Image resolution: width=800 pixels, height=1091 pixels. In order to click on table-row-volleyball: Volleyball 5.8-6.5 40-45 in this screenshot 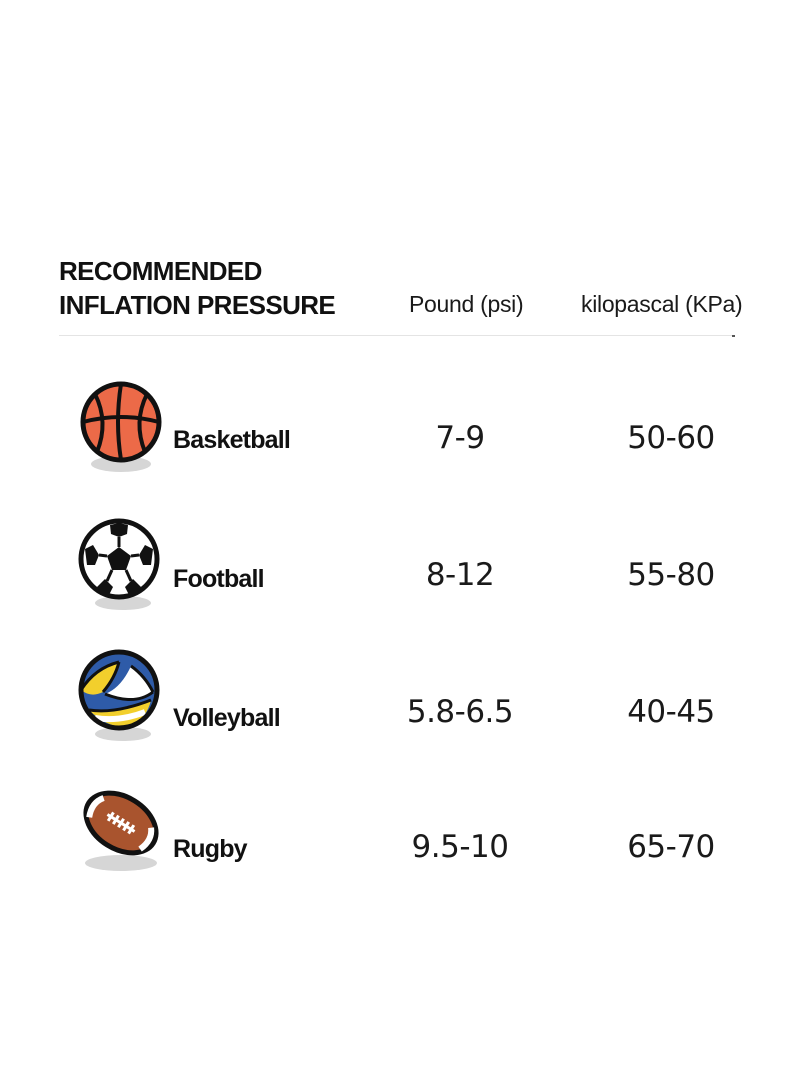, I will do `click(400, 698)`.